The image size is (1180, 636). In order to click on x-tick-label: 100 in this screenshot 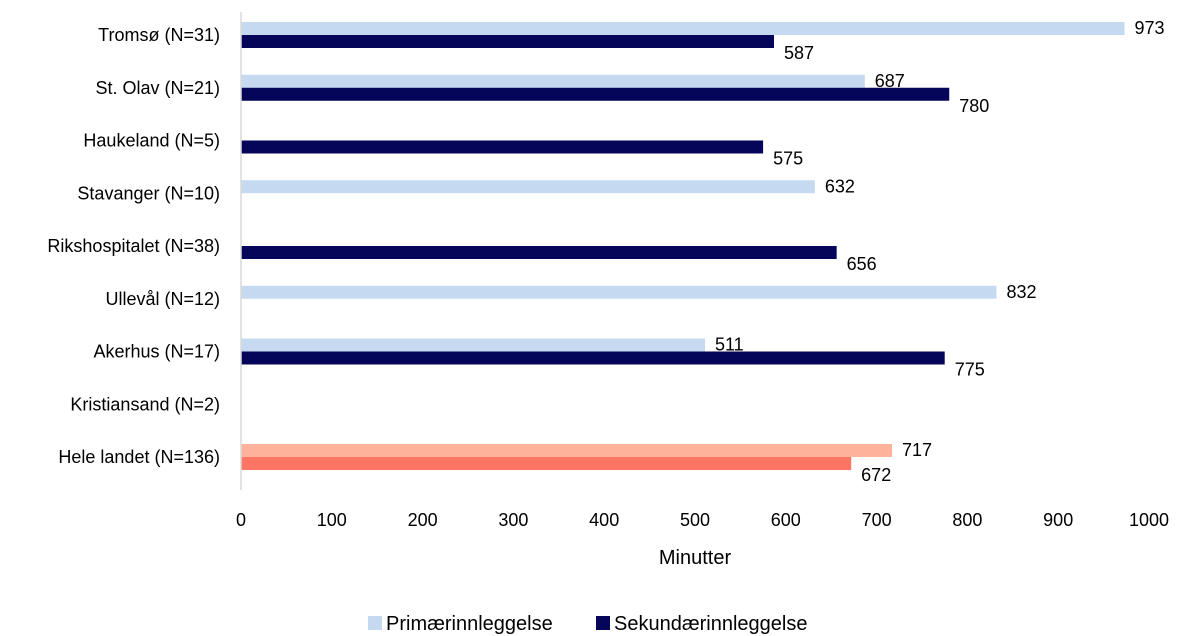, I will do `click(332, 520)`.